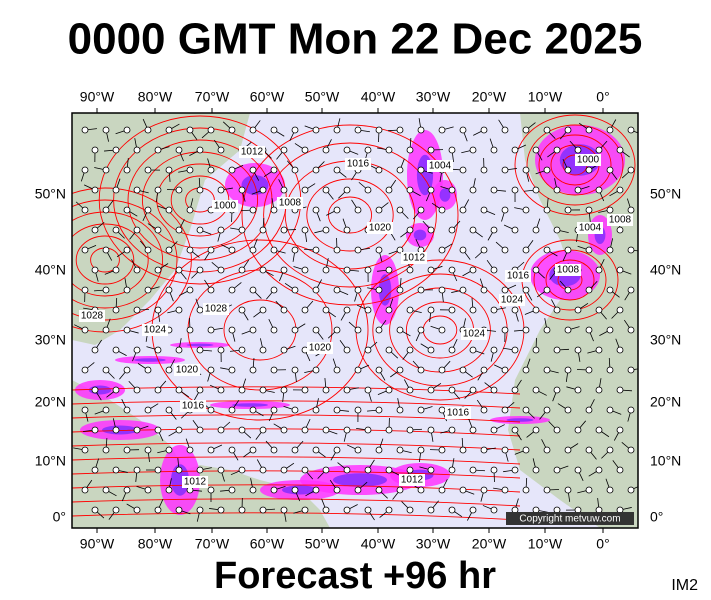 This screenshot has width=711, height=600. What do you see at coordinates (573, 320) in the screenshot?
I see `land-europe-africa` at bounding box center [573, 320].